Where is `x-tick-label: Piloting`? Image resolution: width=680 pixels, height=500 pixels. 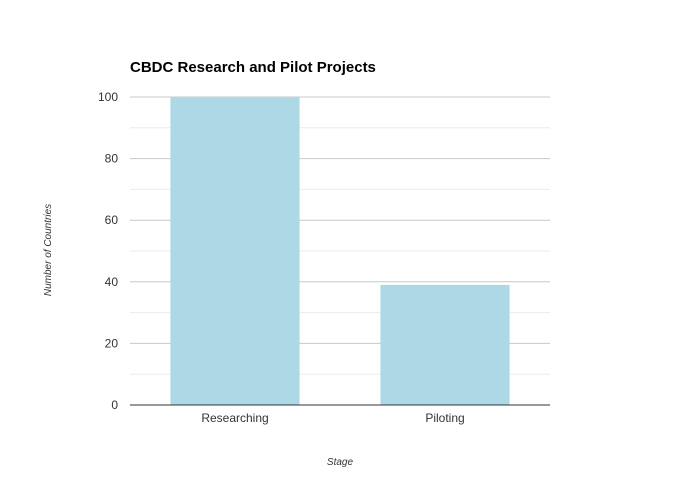
x-tick-label: Piloting is located at coordinates (444, 418).